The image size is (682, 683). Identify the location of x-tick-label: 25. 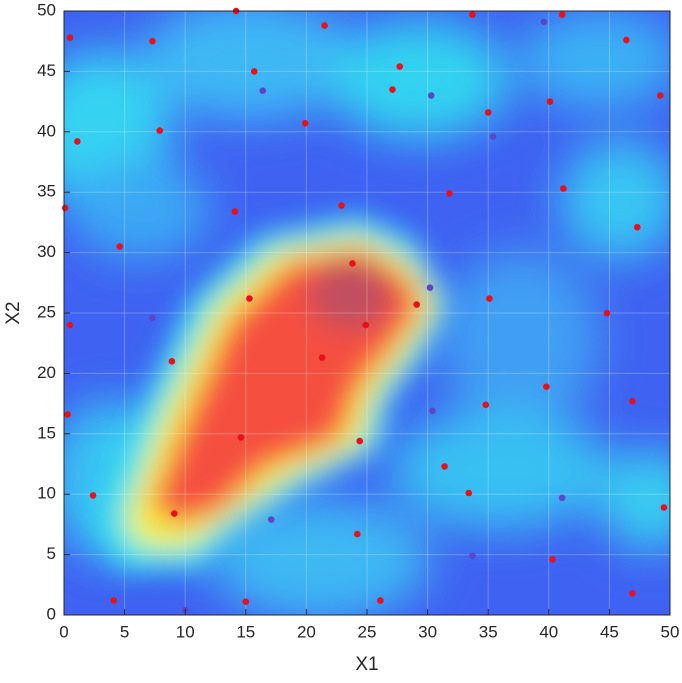
(367, 631).